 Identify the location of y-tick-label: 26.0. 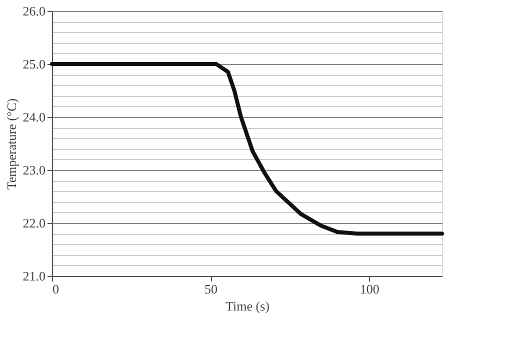
(34, 11).